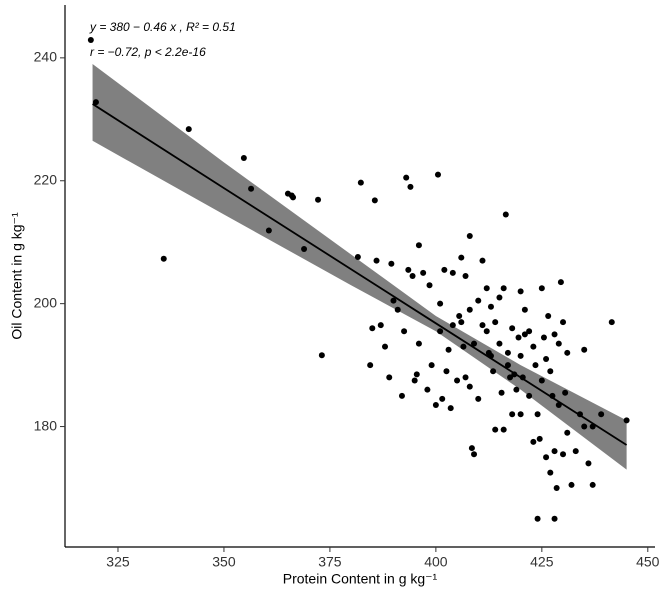  What do you see at coordinates (46, 425) in the screenshot?
I see `y-tick-label: 180` at bounding box center [46, 425].